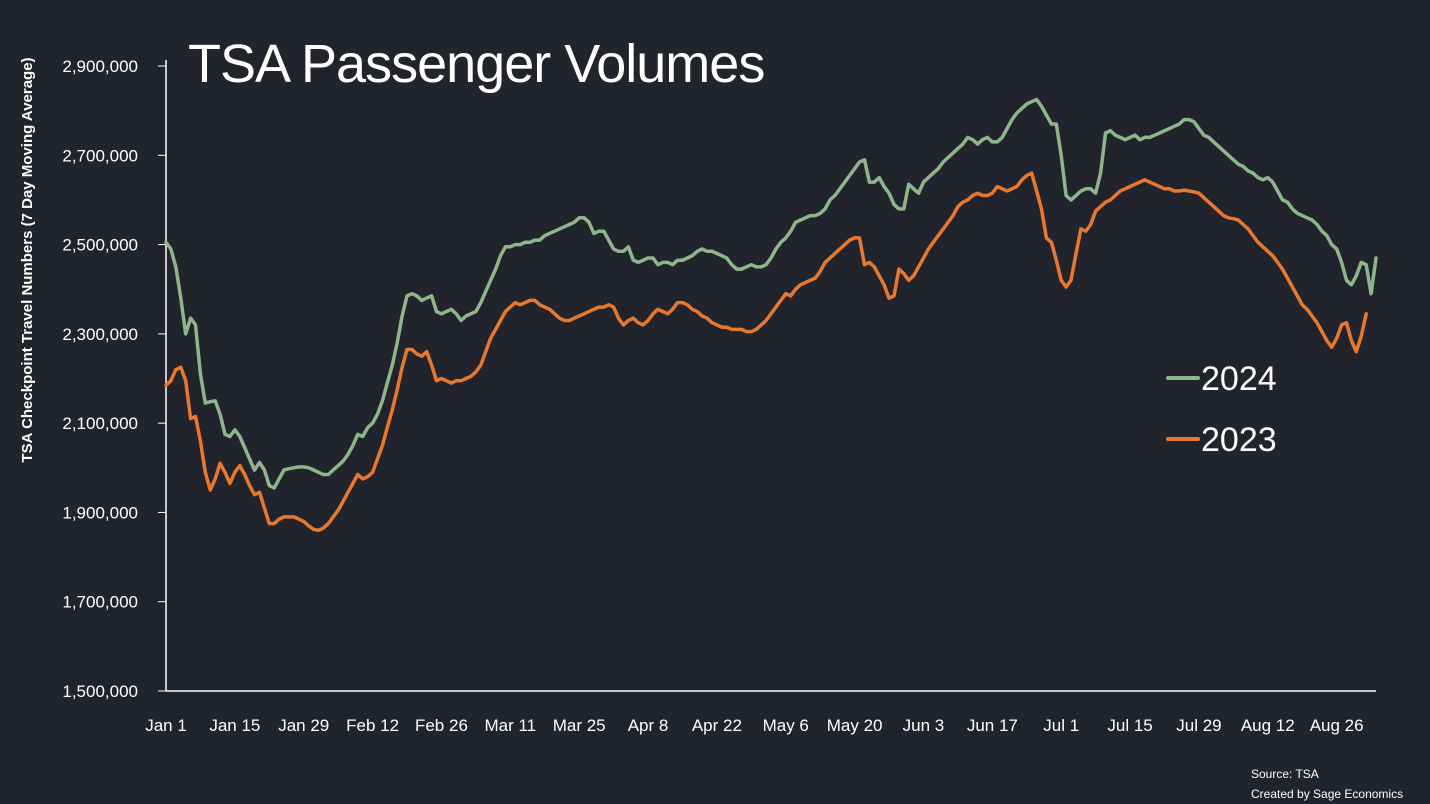 This screenshot has width=1430, height=804. Describe the element at coordinates (234, 725) in the screenshot. I see `x-tick-label: Jan 15` at that location.